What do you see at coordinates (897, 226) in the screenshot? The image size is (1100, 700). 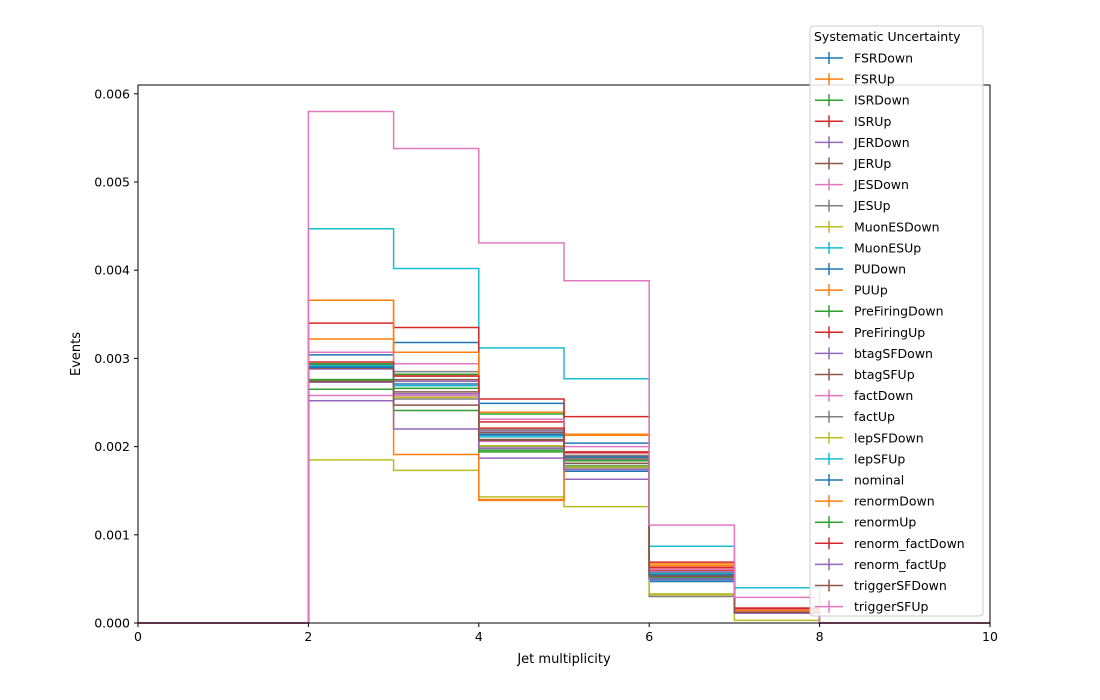 I see `legend-label: MuonESDown` at bounding box center [897, 226].